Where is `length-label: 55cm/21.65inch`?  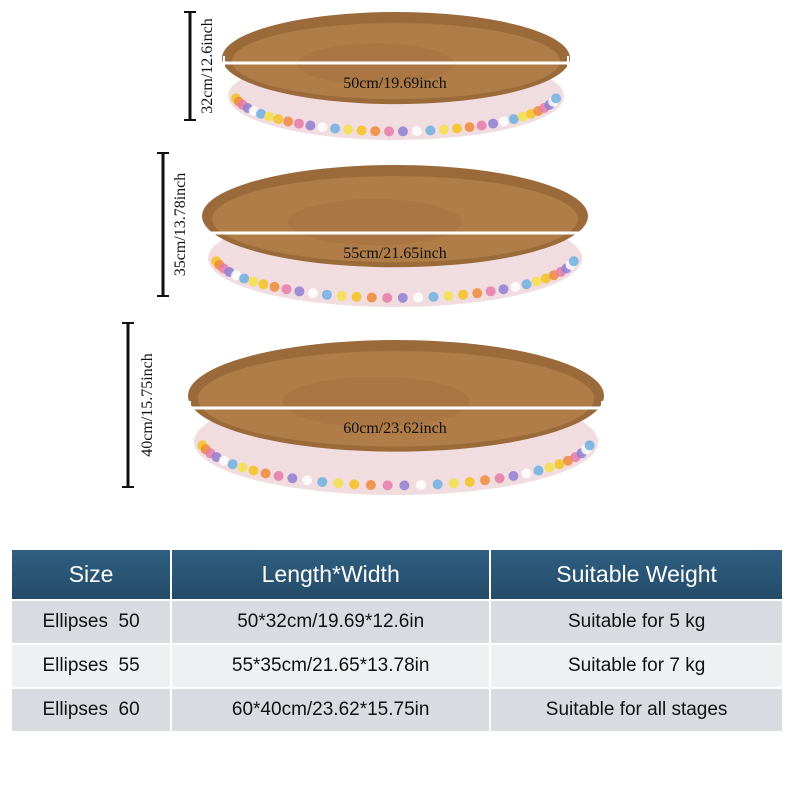 length-label: 55cm/21.65inch is located at coordinates (395, 253).